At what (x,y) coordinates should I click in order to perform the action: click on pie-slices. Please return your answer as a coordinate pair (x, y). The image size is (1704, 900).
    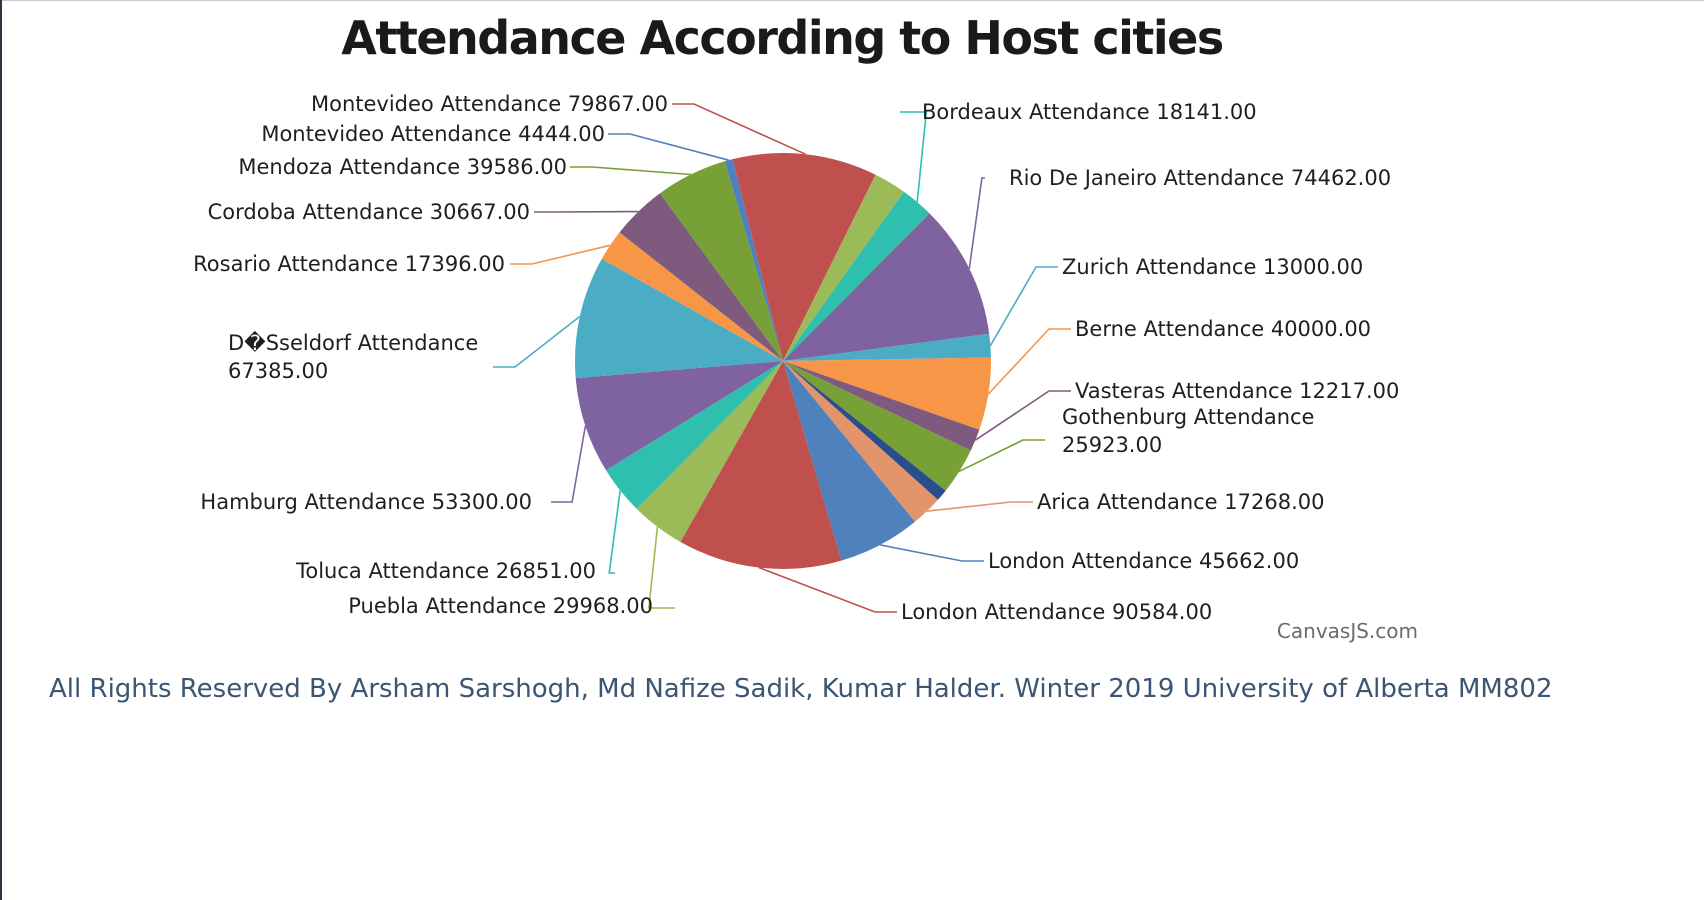
    Looking at the image, I should click on (782, 361).